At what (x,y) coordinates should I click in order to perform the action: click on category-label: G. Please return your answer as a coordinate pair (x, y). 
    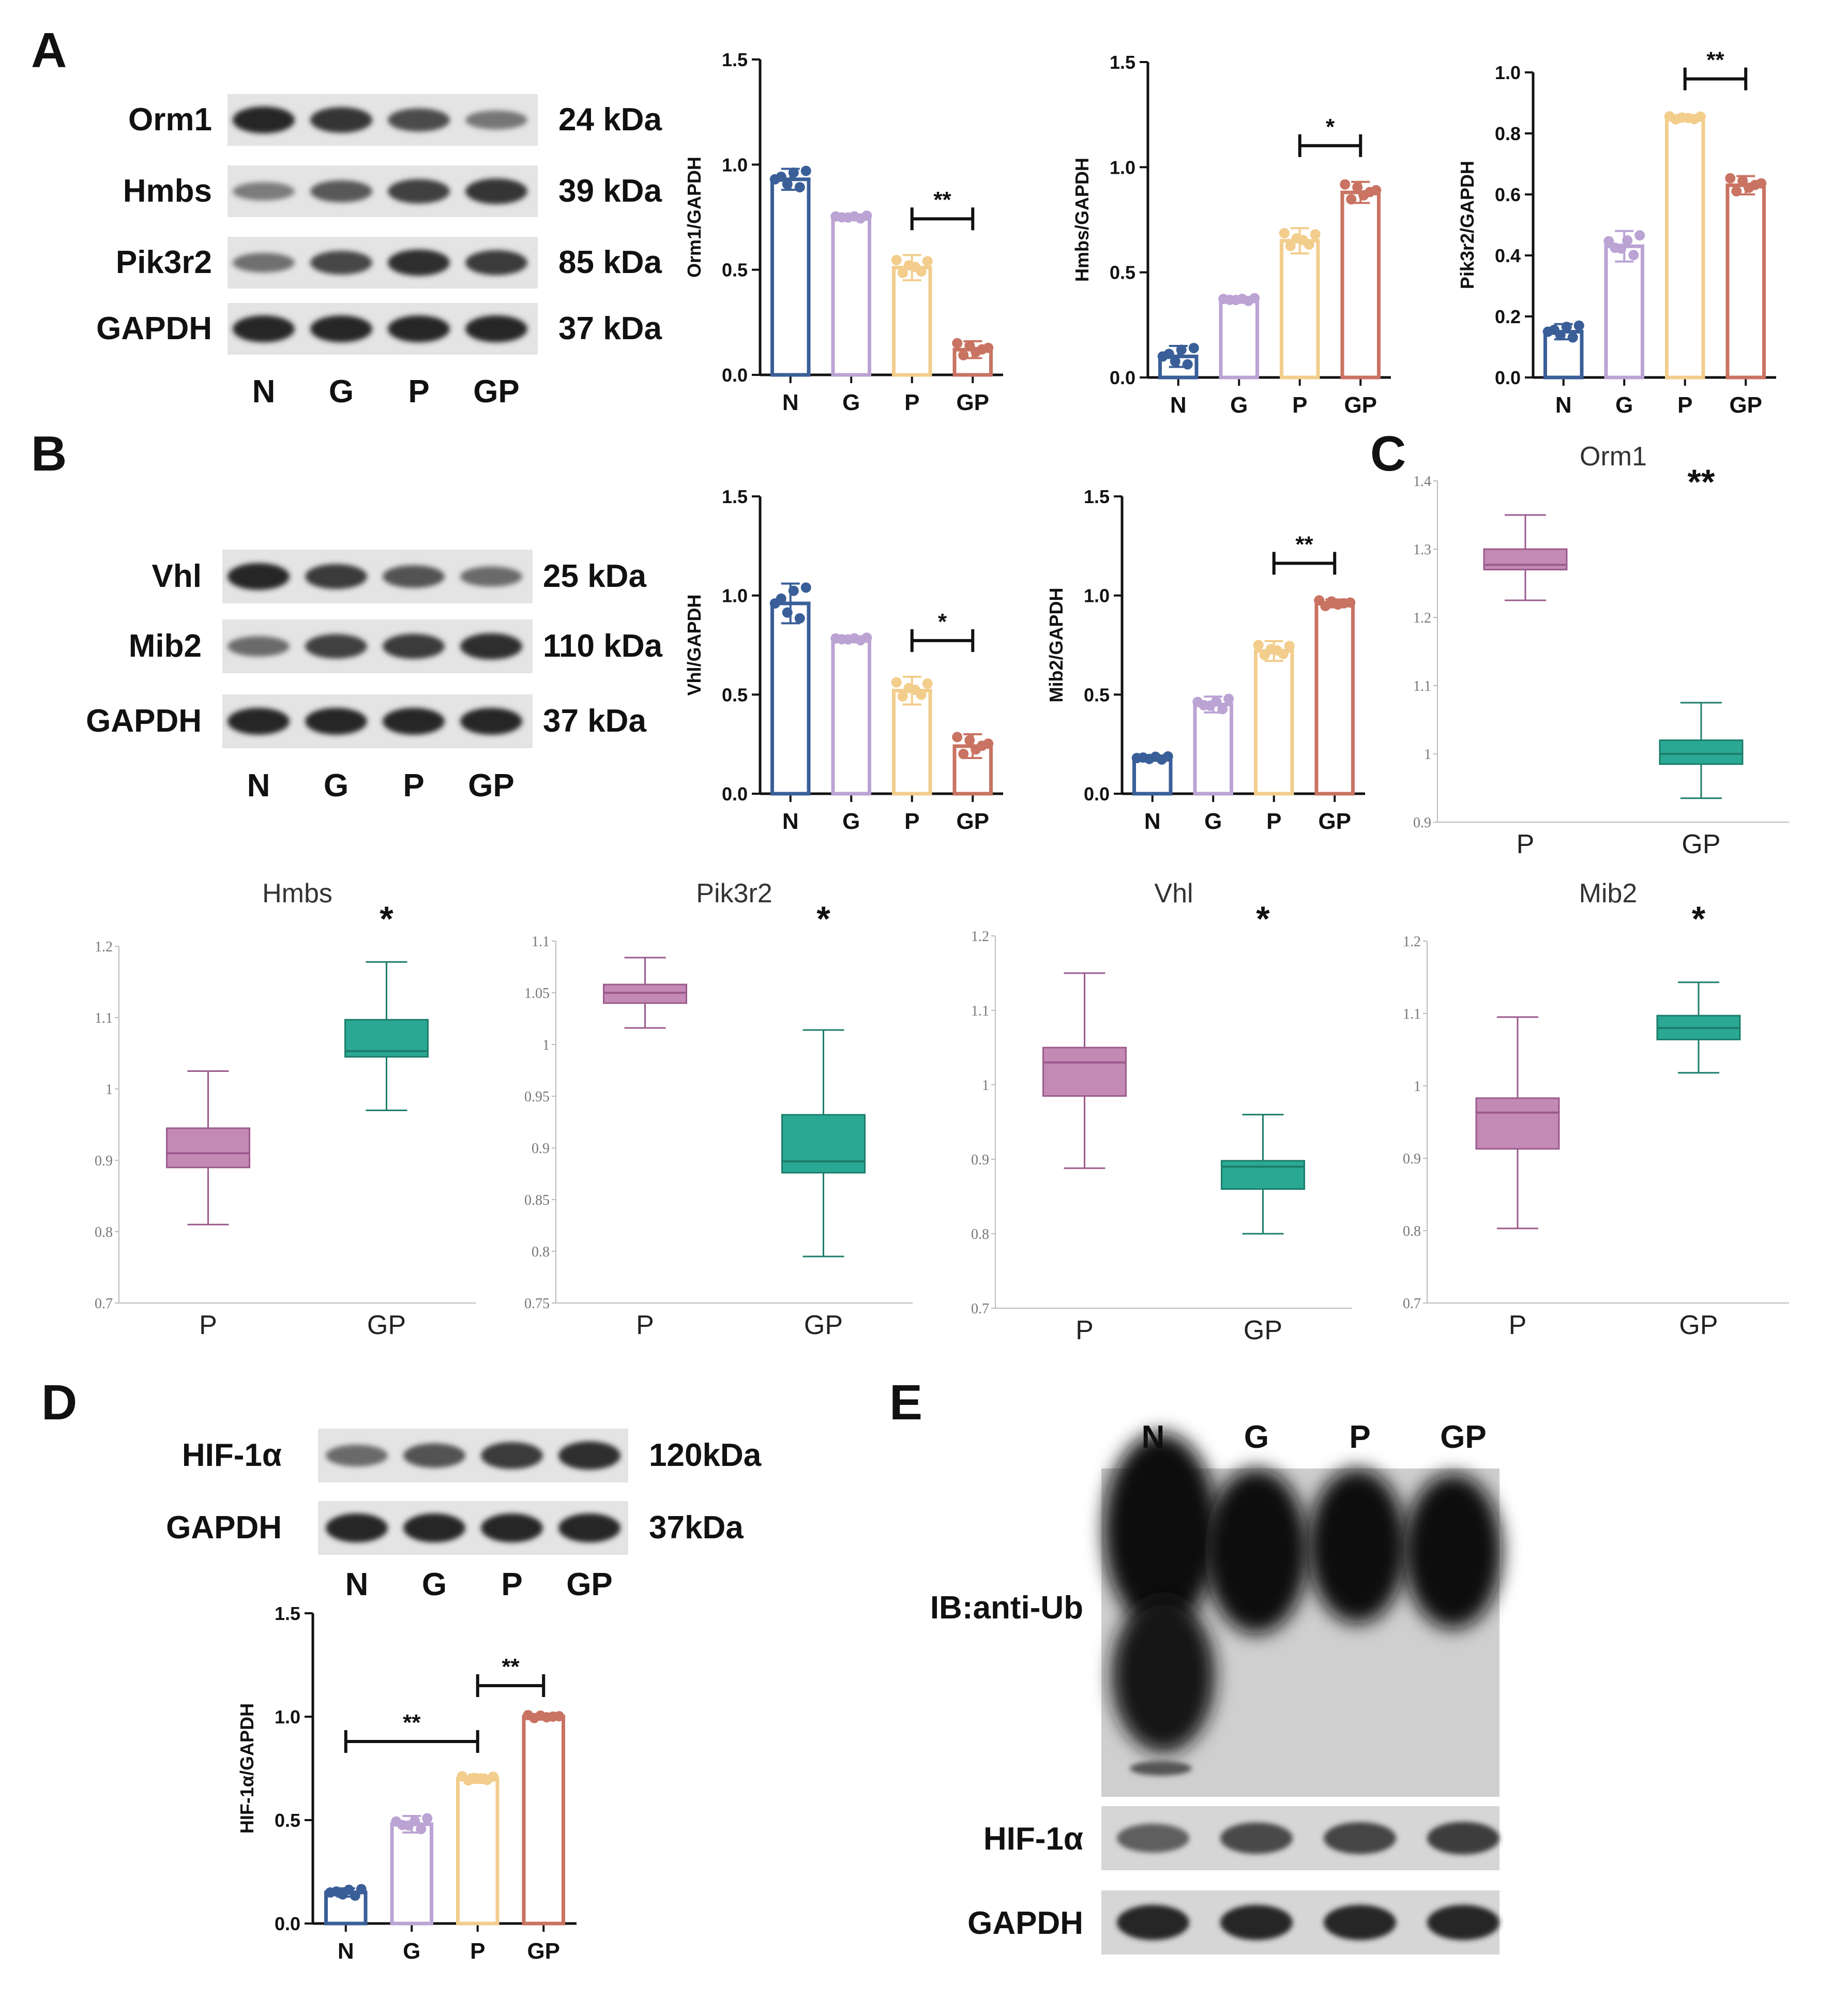
    Looking at the image, I should click on (1213, 821).